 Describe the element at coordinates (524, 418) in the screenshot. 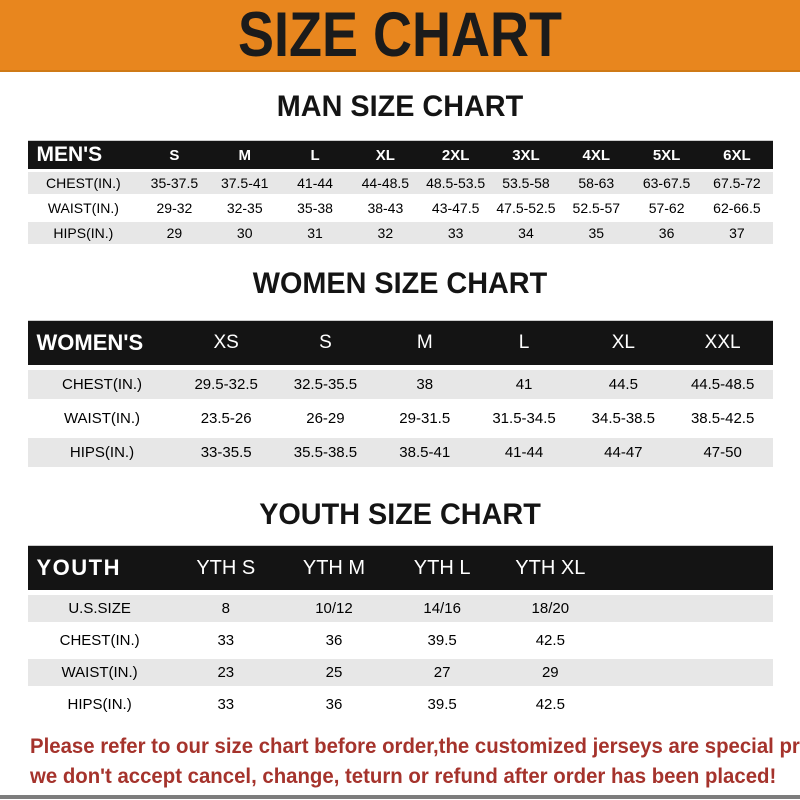

I see `table-cell: 31.5-34.5` at that location.